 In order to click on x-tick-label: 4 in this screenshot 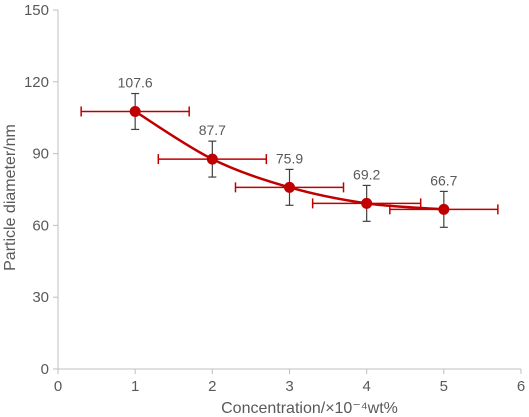, I will do `click(366, 386)`.